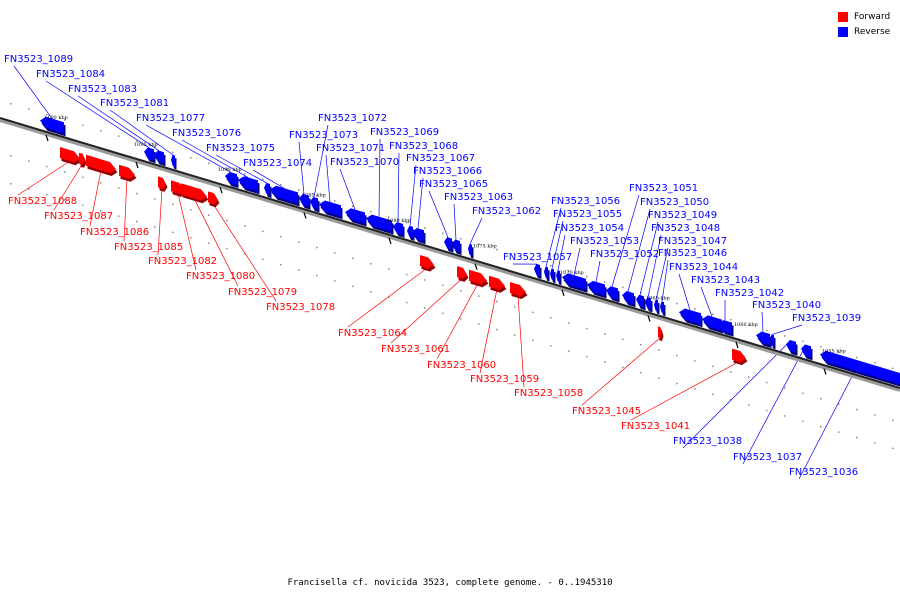 The width and height of the screenshot is (900, 600). What do you see at coordinates (674, 202) in the screenshot?
I see `gene-label: FN3523_1050` at bounding box center [674, 202].